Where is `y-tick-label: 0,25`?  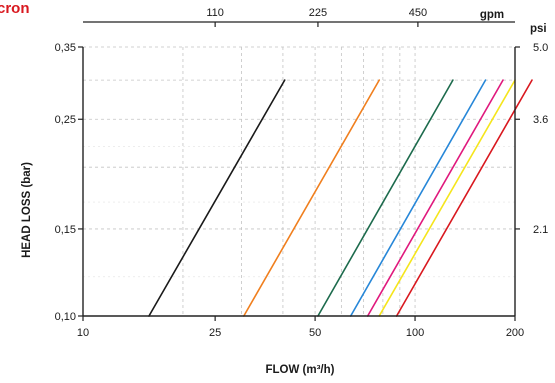 y-tick-label: 0,25 is located at coordinates (65, 120).